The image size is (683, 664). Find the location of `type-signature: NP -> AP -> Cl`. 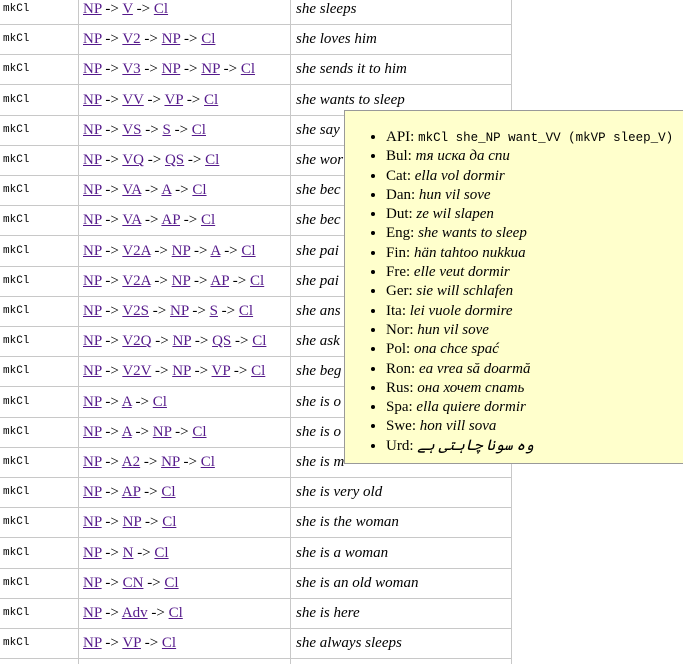

type-signature: NP -> AP -> Cl is located at coordinates (184, 492).